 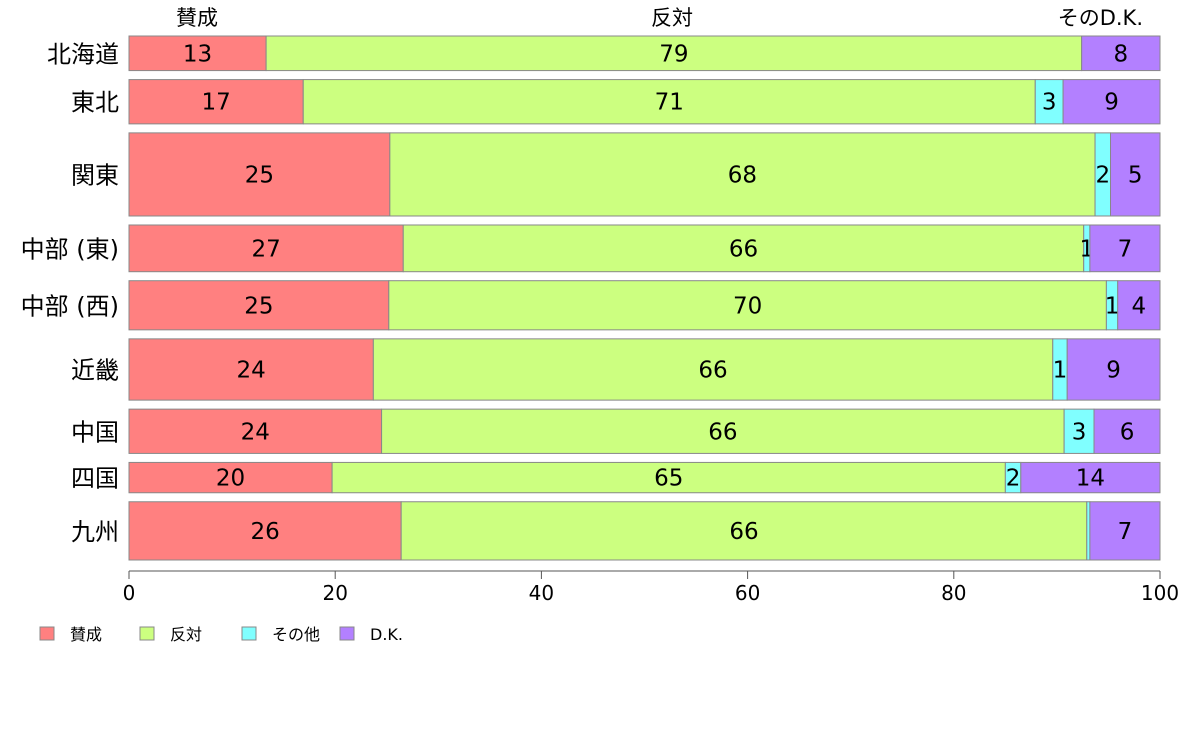 I want to click on data-label: 68, so click(x=742, y=175).